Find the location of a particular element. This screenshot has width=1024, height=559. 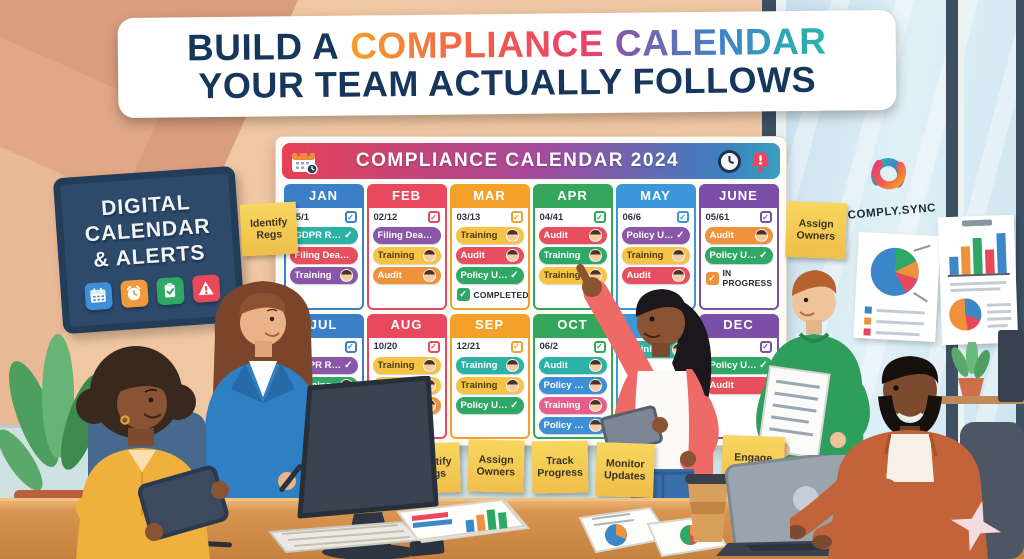

sticky-note-assign-owners: Assign Owners is located at coordinates (496, 466).